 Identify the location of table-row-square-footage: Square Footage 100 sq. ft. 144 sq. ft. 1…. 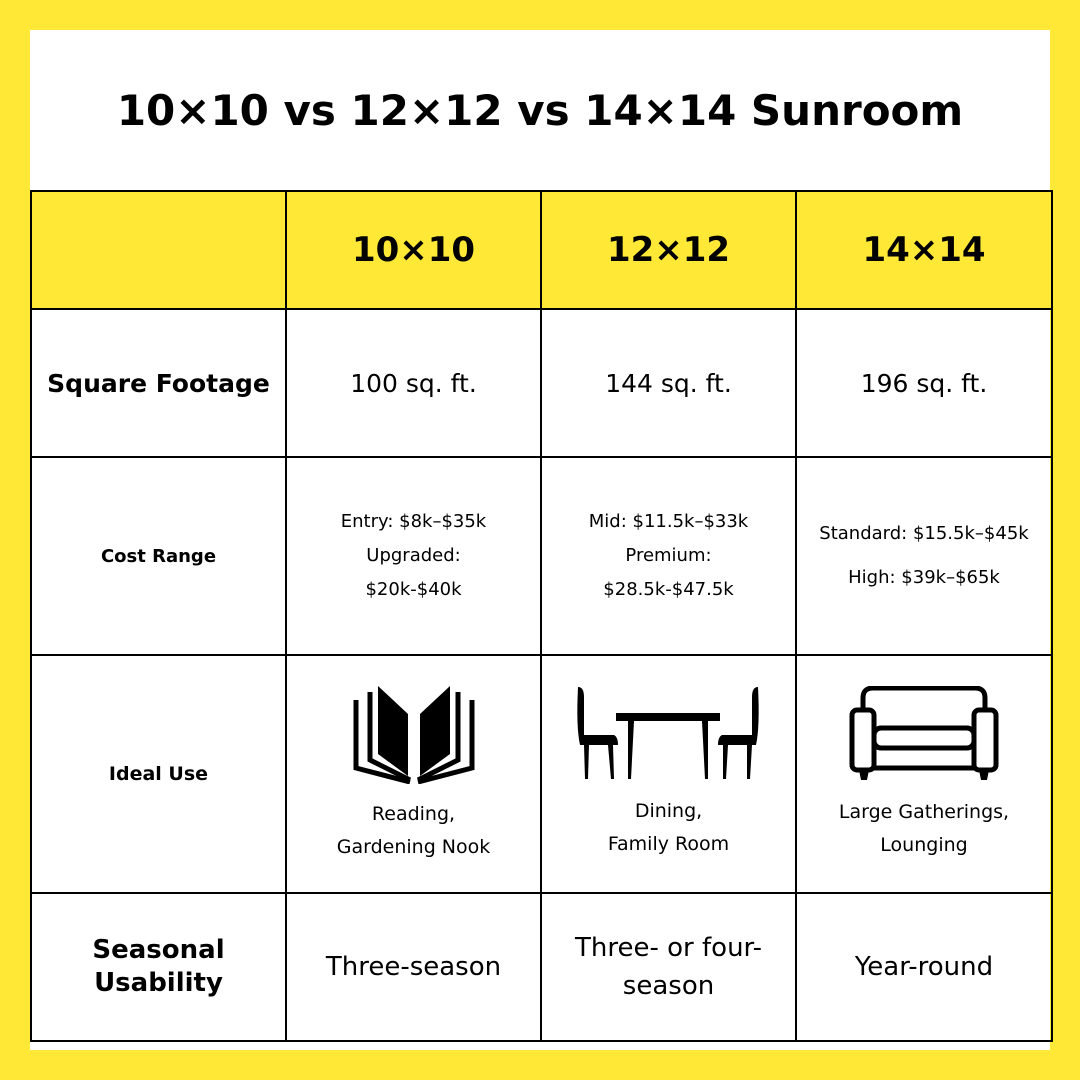
(541, 383).